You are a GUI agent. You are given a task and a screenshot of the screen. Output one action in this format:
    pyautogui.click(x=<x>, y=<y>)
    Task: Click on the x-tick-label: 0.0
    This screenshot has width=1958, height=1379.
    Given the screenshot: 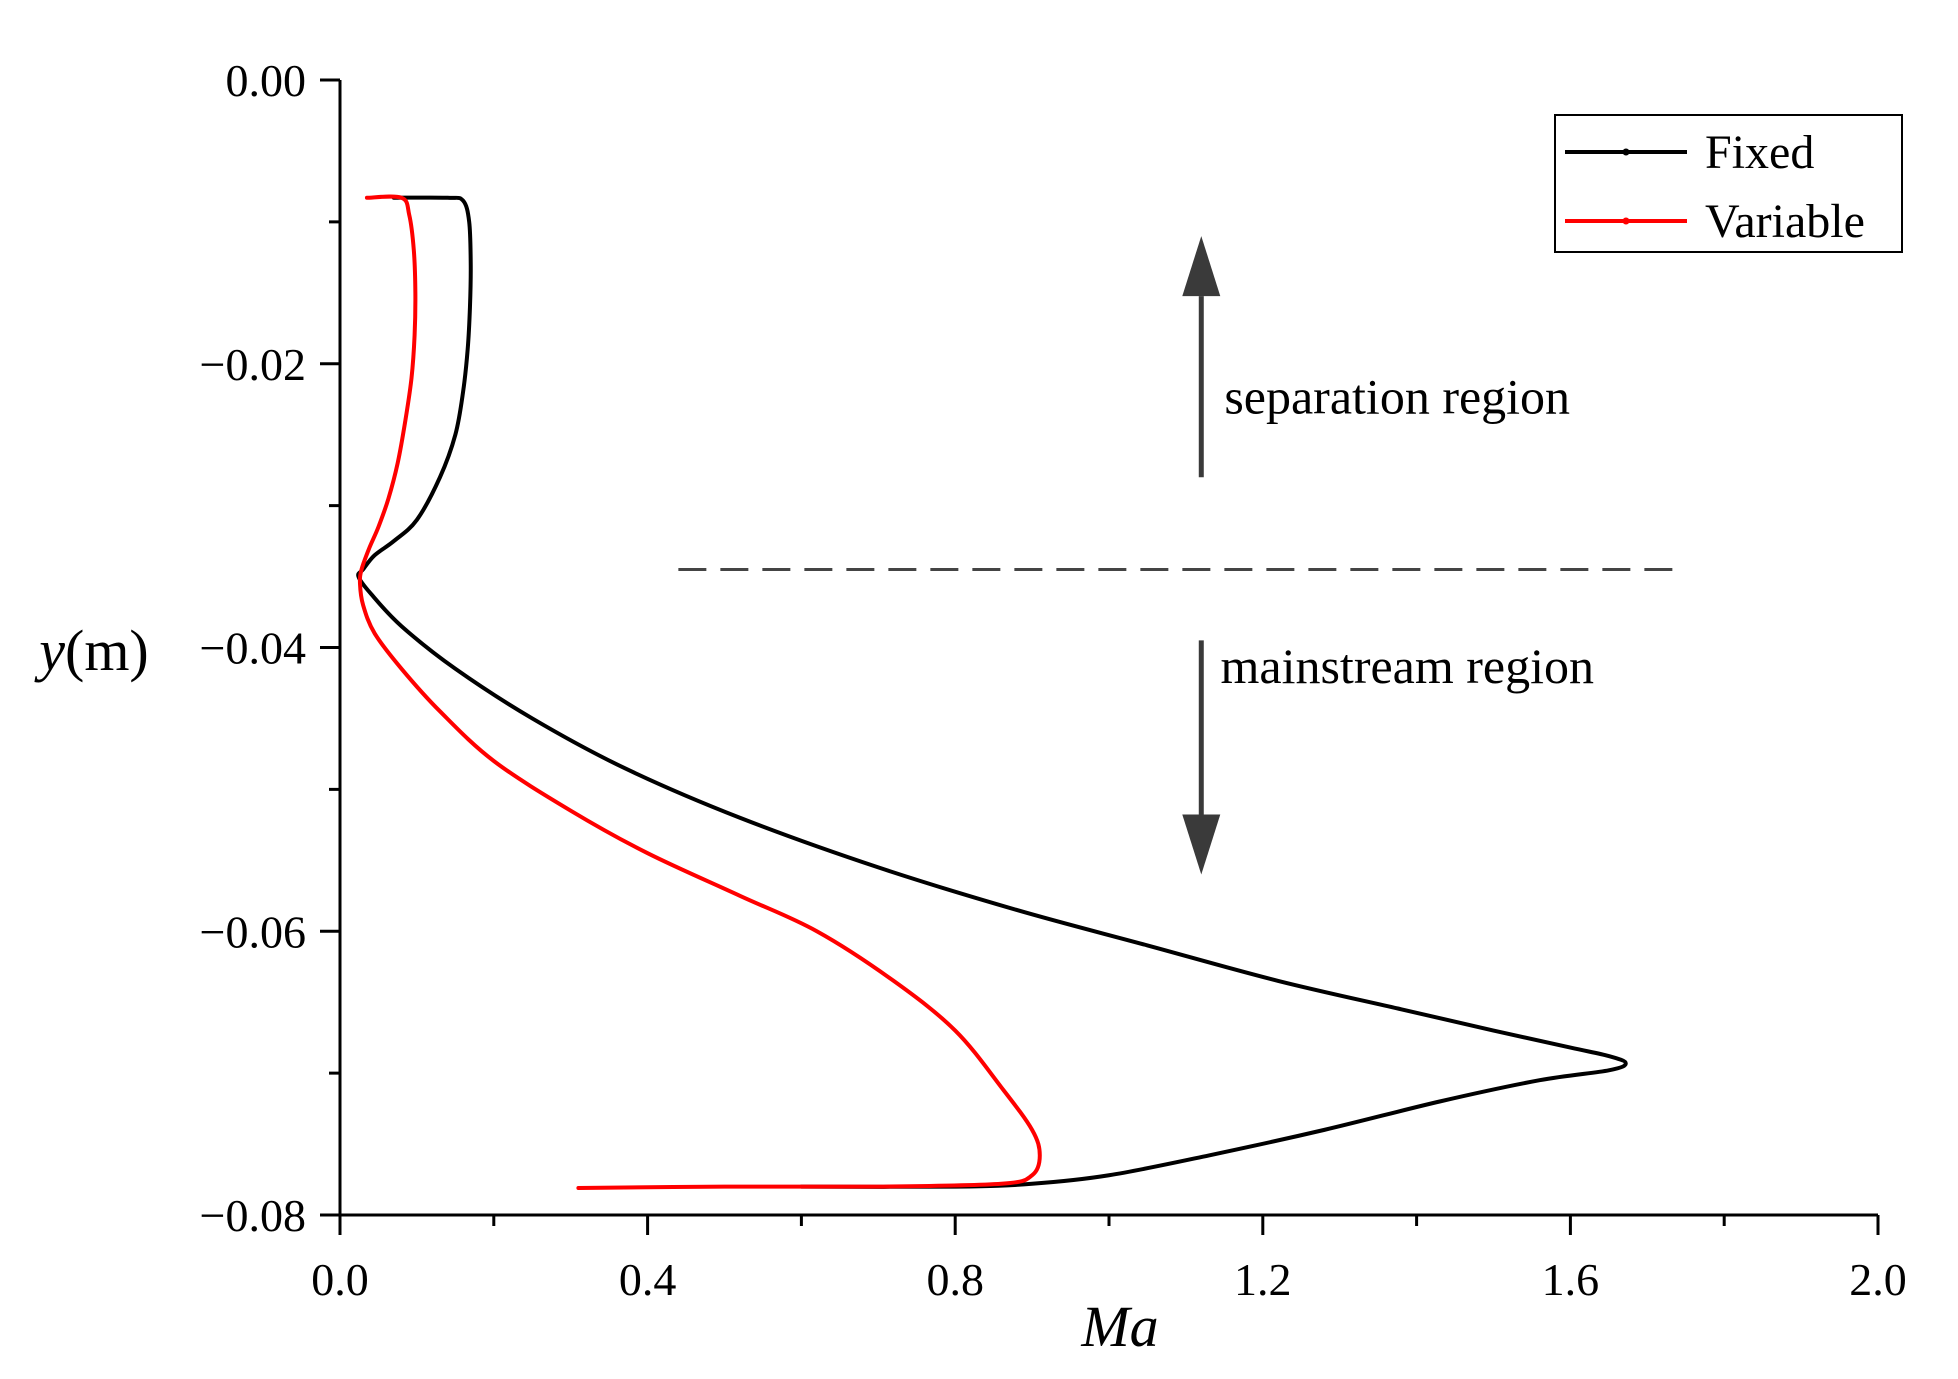 What is the action you would take?
    pyautogui.click(x=340, y=1279)
    